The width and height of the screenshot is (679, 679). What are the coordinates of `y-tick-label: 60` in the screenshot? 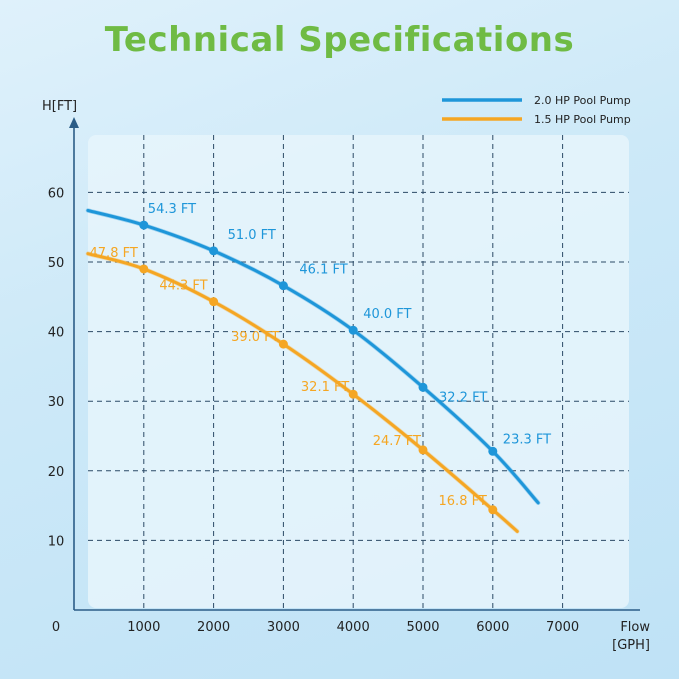 It's located at (56, 193).